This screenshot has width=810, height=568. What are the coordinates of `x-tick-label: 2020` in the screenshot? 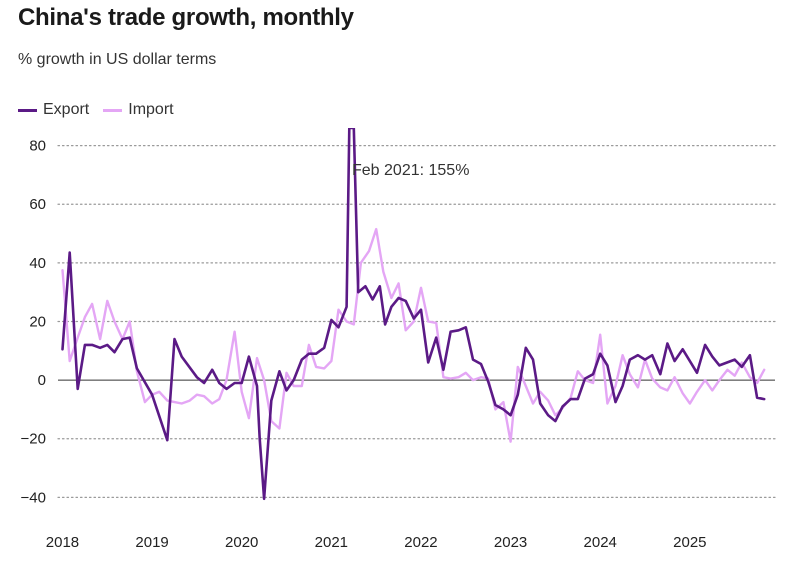 It's located at (241, 542).